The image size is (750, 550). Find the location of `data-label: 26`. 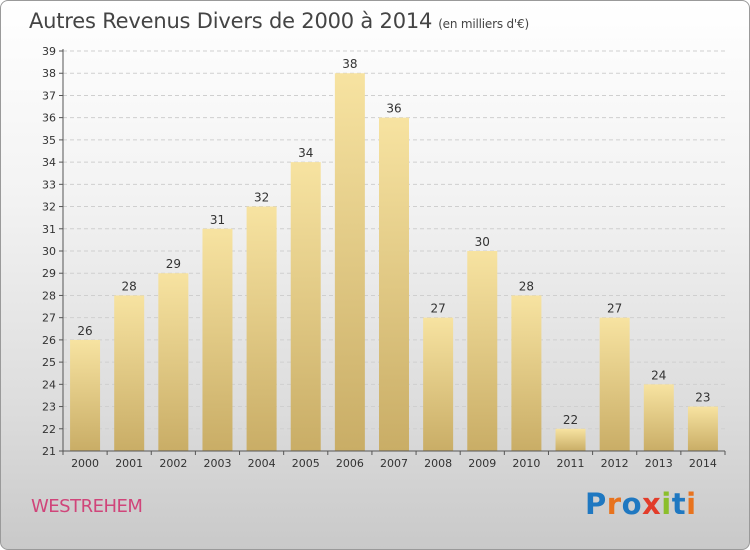

data-label: 26 is located at coordinates (84, 331).